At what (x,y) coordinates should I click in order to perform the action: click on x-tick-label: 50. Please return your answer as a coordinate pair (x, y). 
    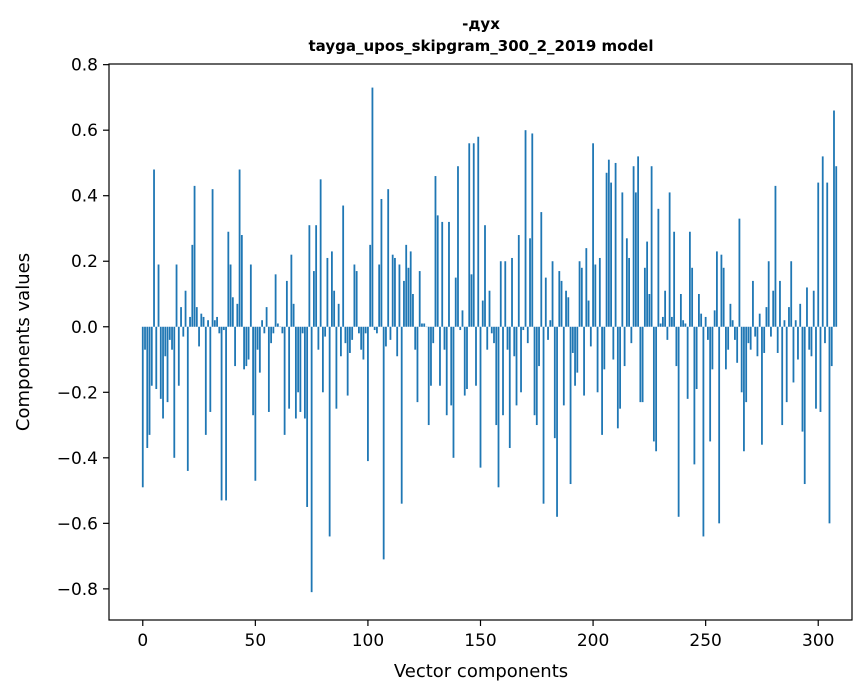
    Looking at the image, I should click on (256, 641).